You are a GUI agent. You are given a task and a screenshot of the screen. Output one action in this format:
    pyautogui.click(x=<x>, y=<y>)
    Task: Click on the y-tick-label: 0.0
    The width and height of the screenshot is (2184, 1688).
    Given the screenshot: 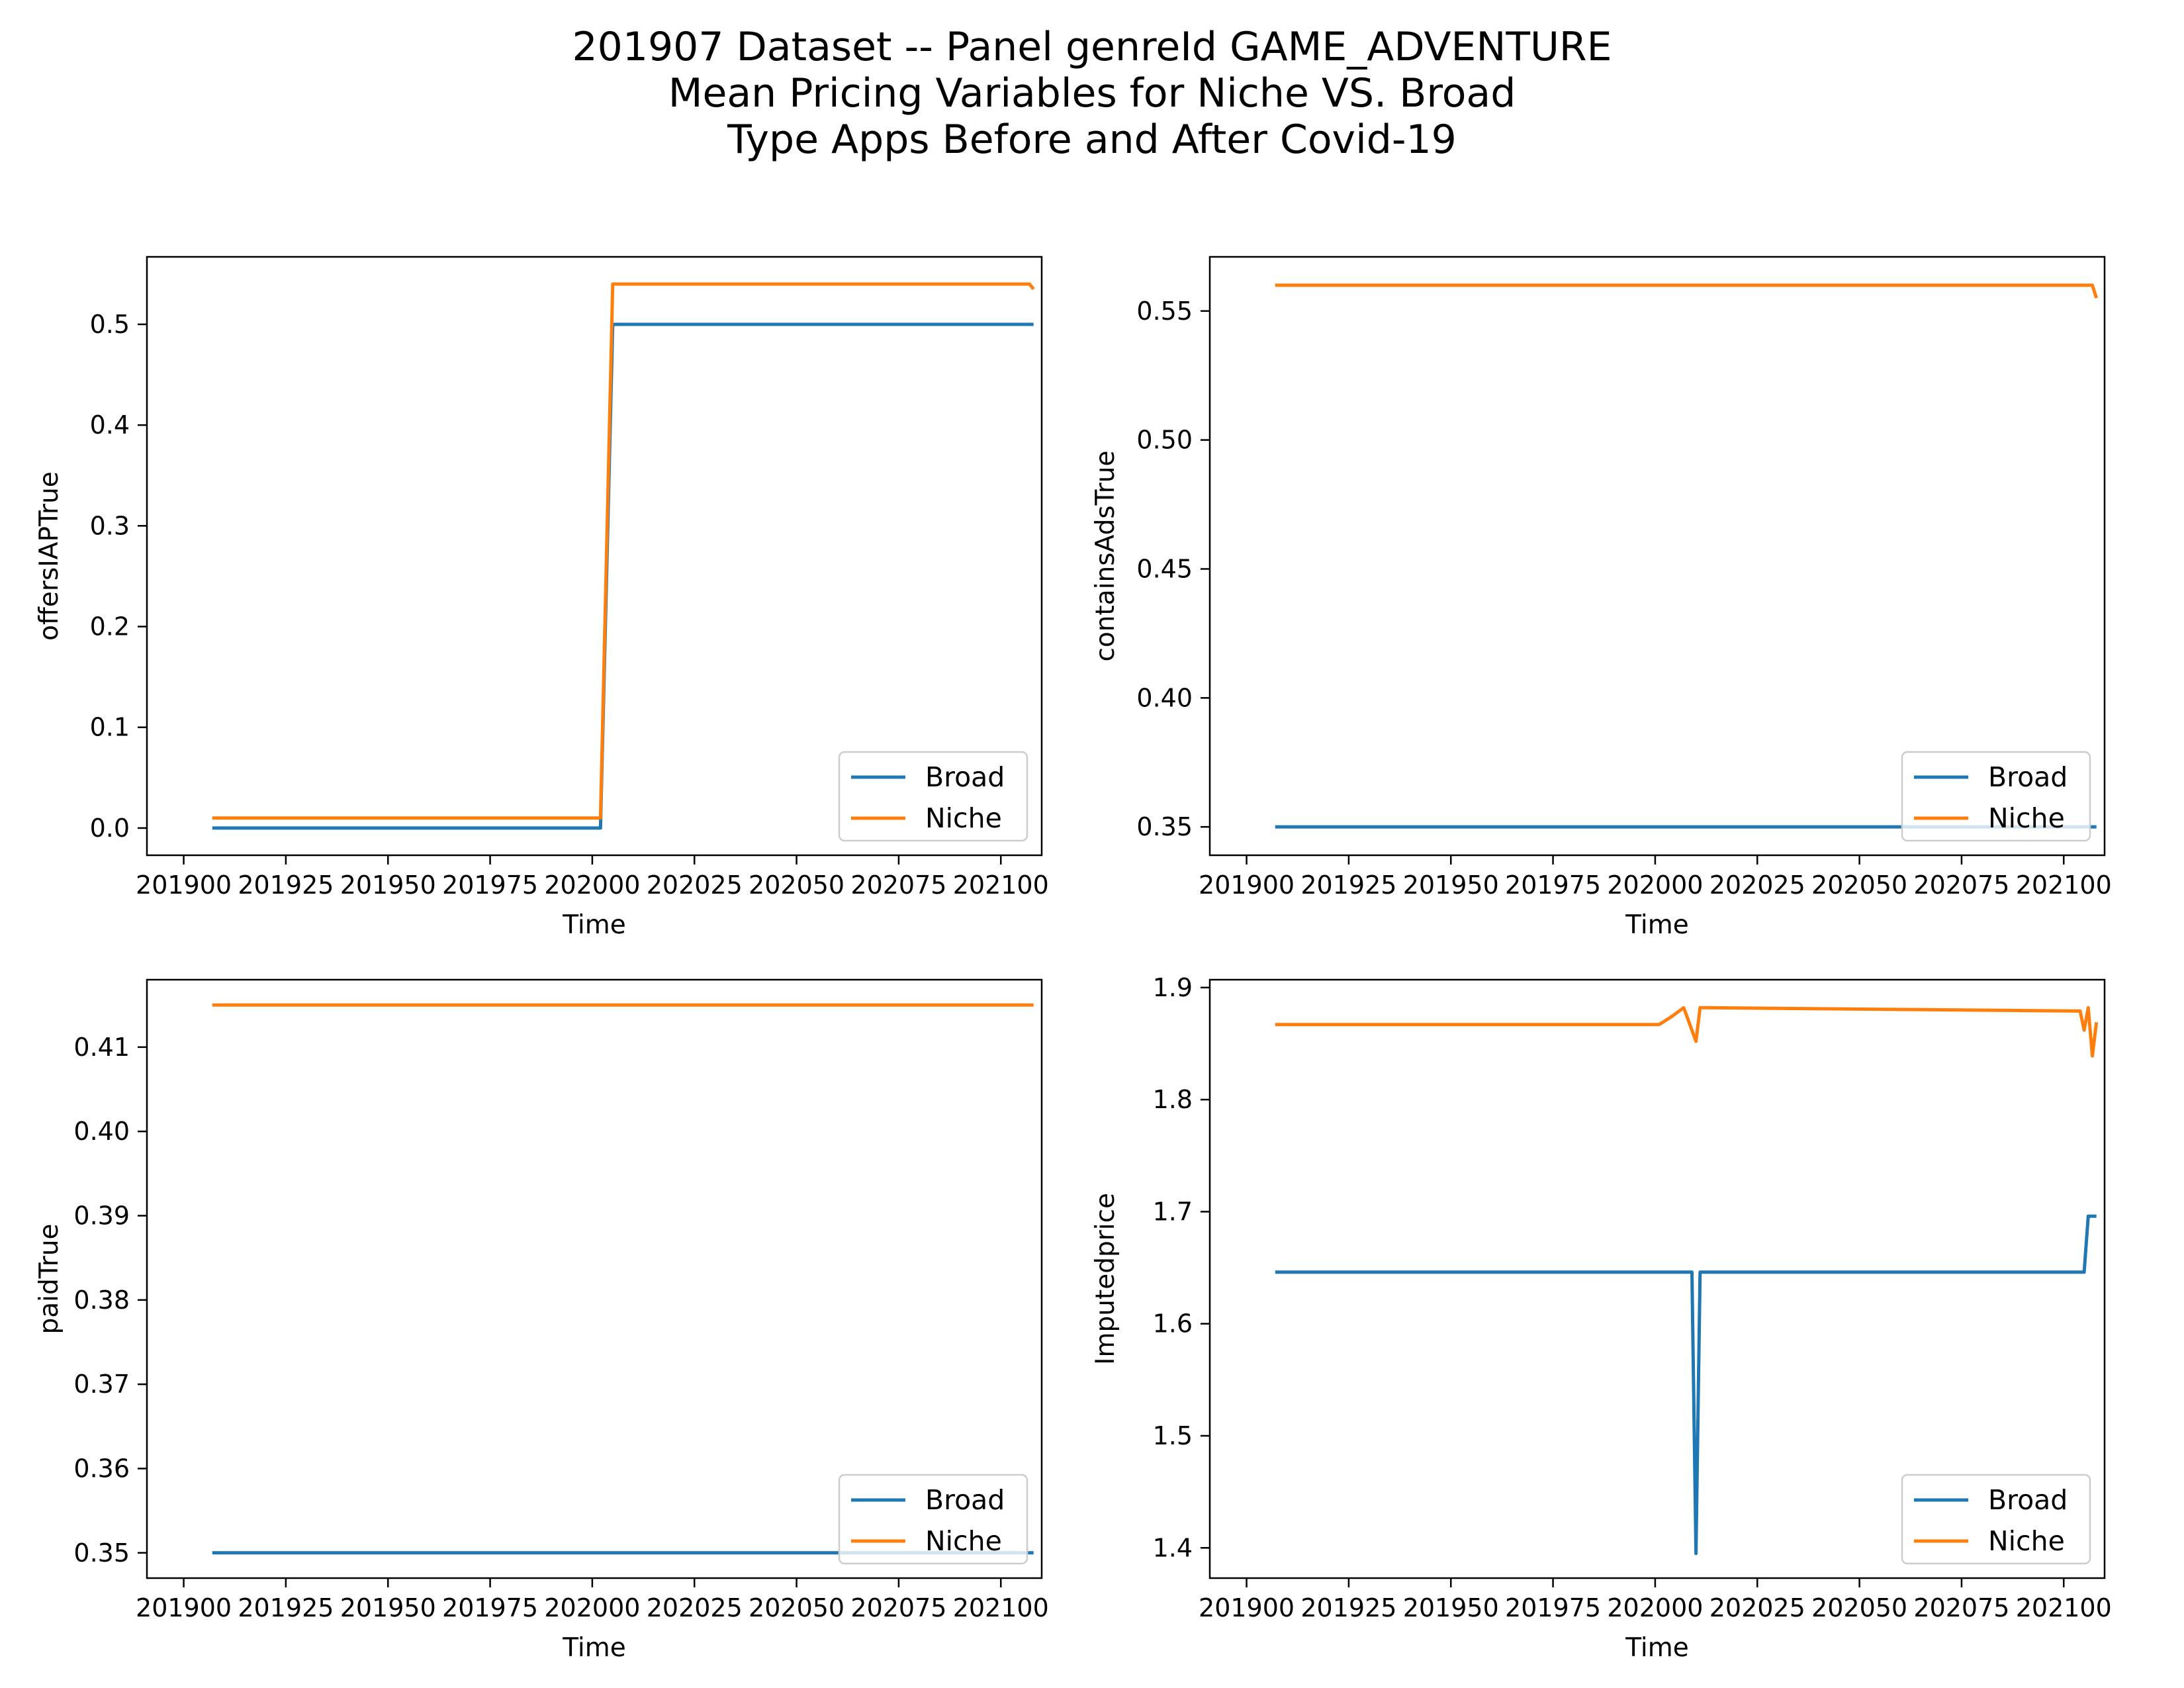 What is the action you would take?
    pyautogui.click(x=110, y=828)
    